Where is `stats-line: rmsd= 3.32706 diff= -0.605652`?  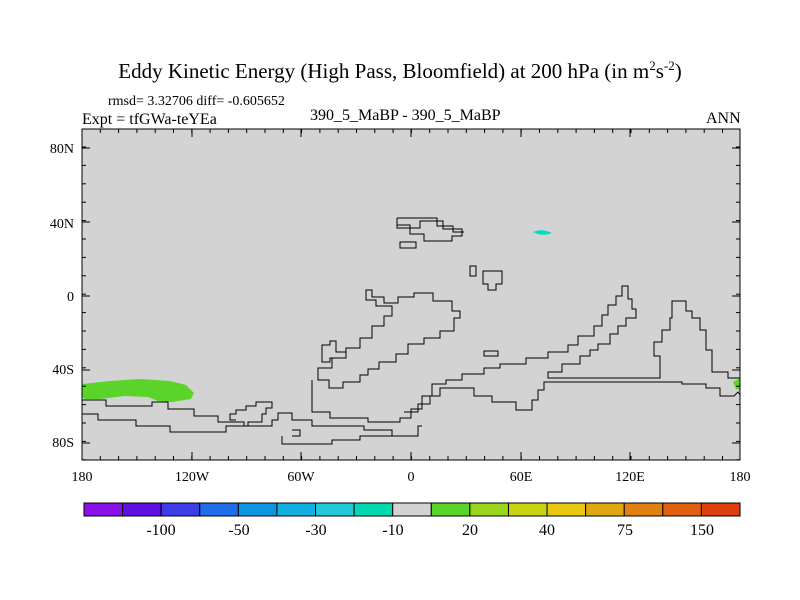 stats-line: rmsd= 3.32706 diff= -0.605652 is located at coordinates (196, 101).